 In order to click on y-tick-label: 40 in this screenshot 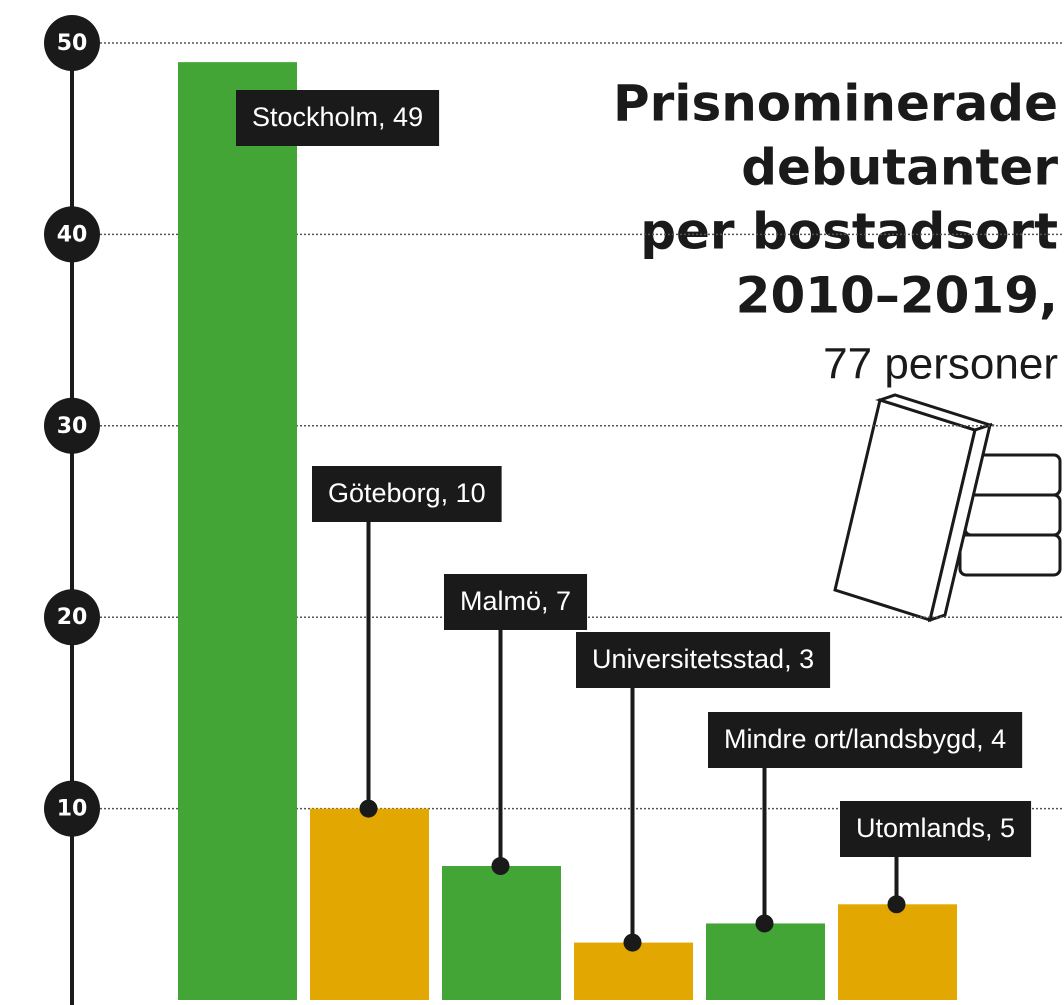, I will do `click(72, 234)`.